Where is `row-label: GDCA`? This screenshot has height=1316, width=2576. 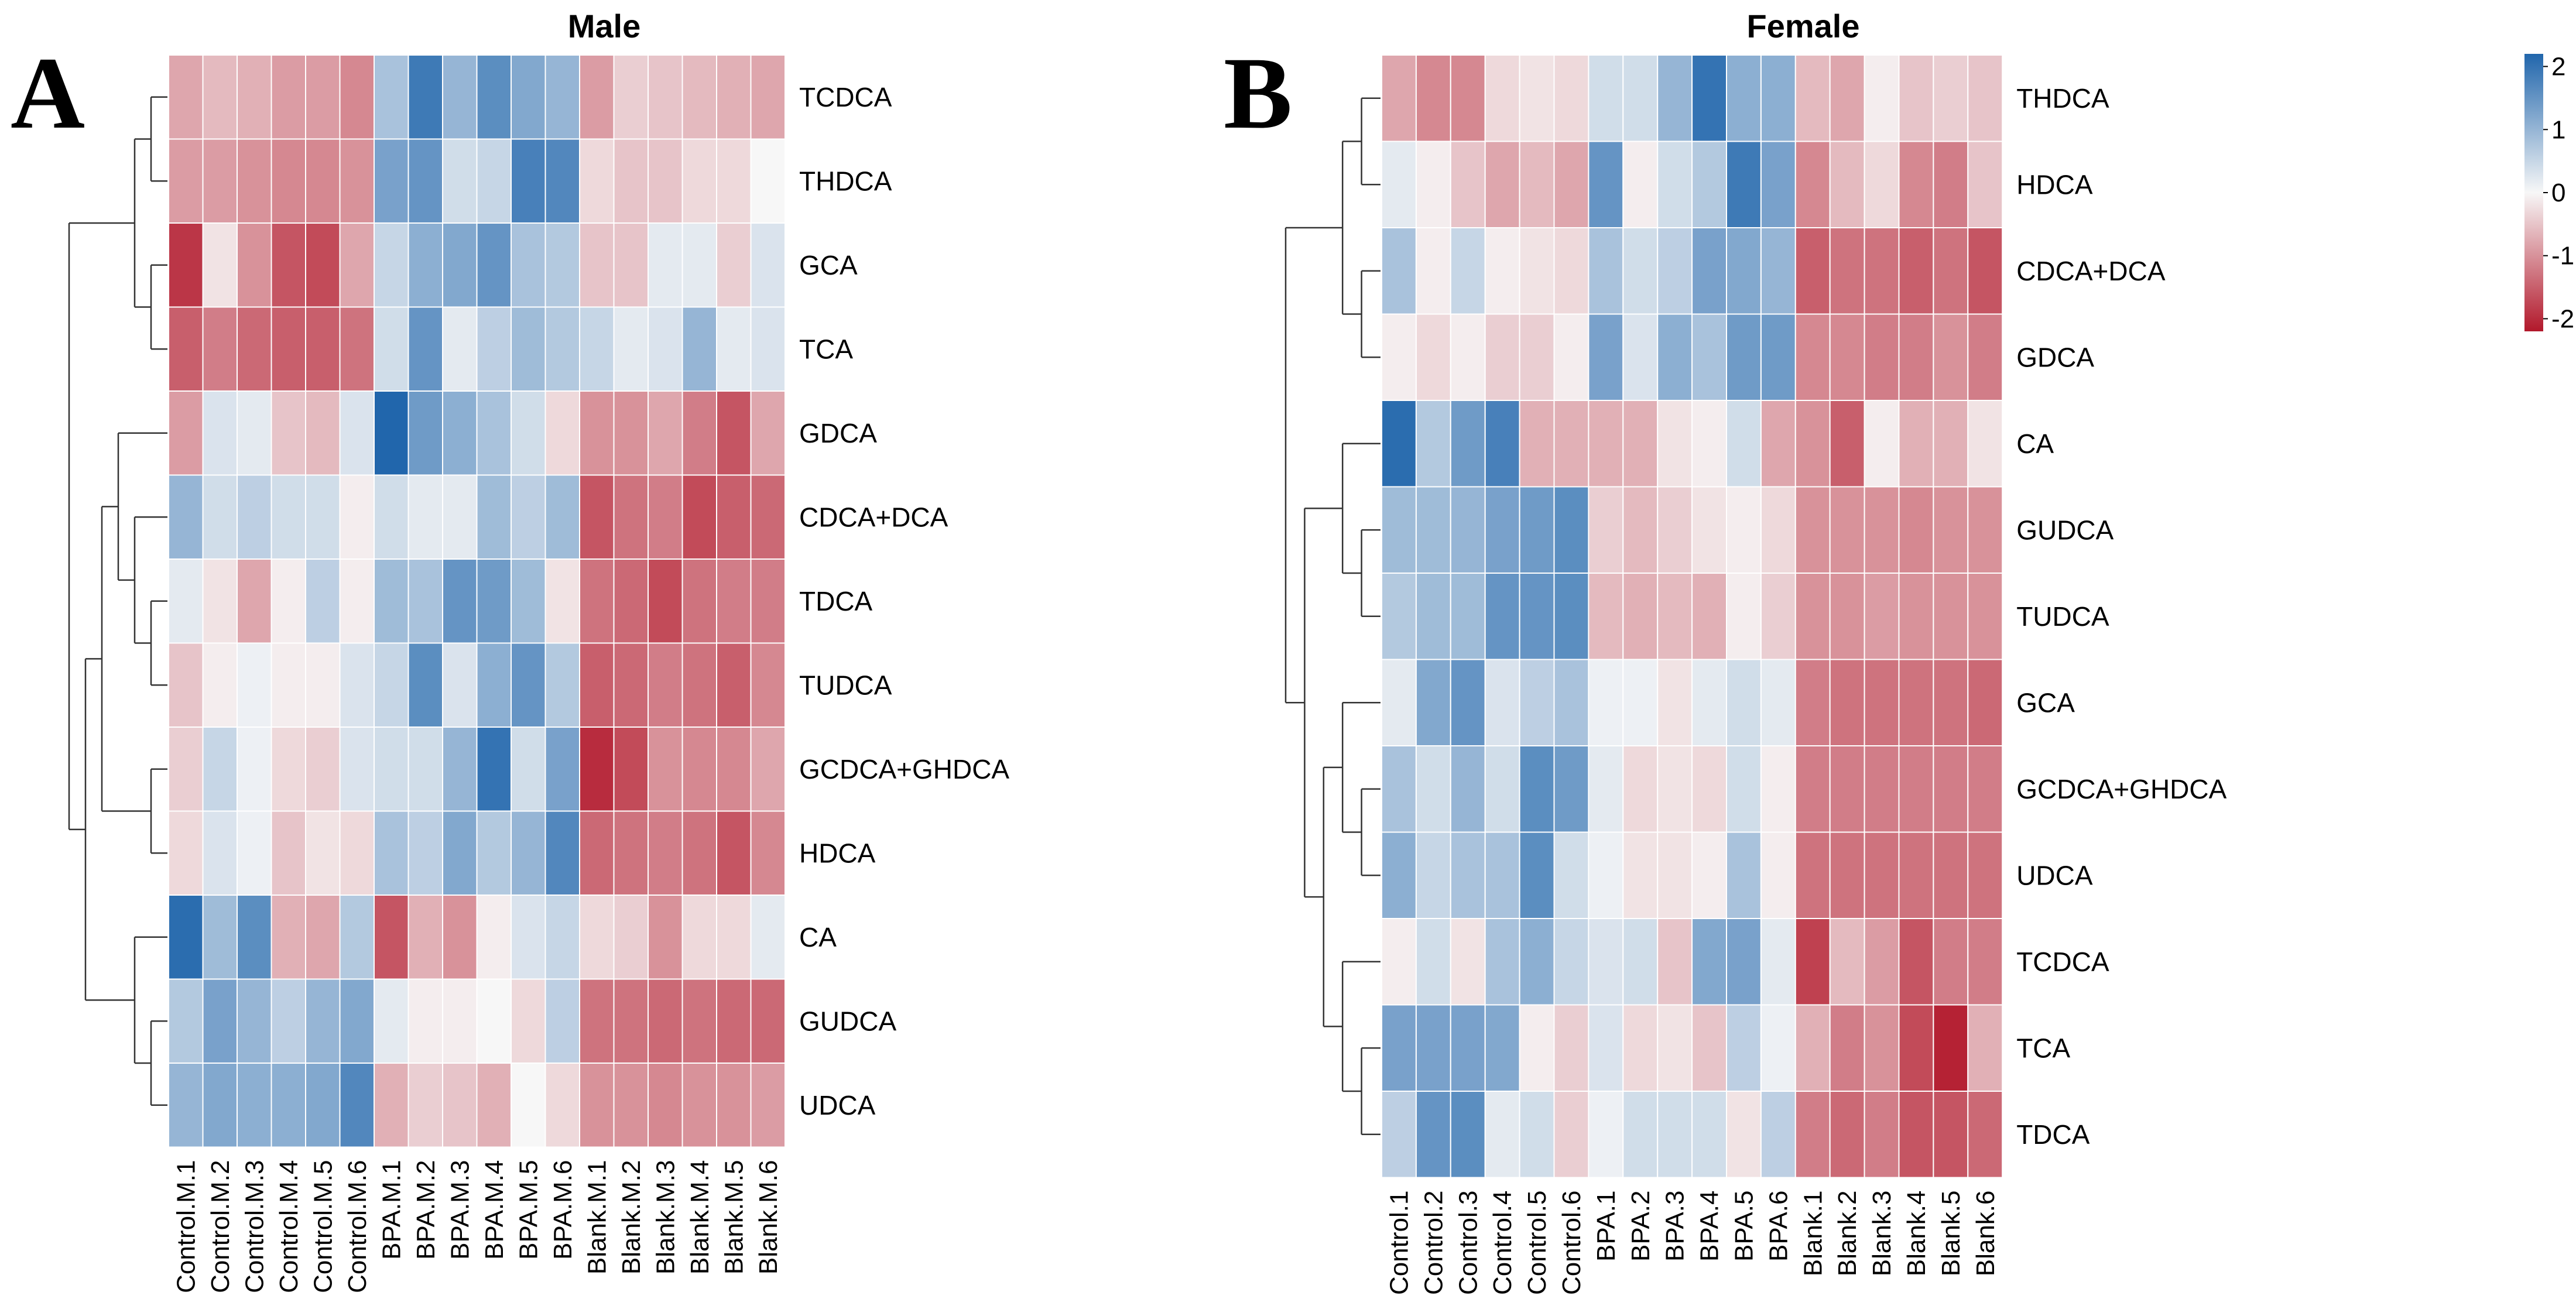 row-label: GDCA is located at coordinates (2055, 357).